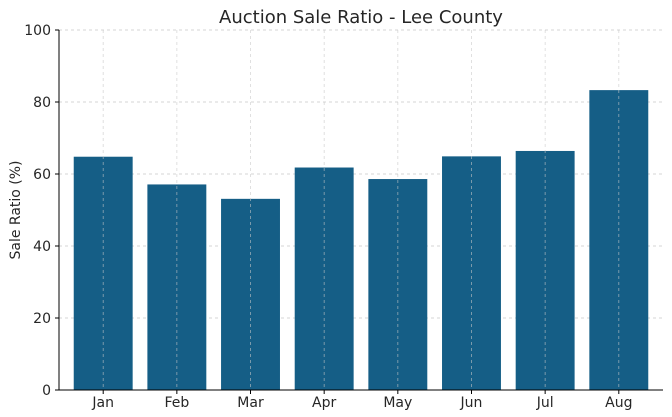 This screenshot has width=672, height=417. Describe the element at coordinates (361, 17) in the screenshot. I see `chart-title: Auction Sale Ratio - Lee County` at that location.